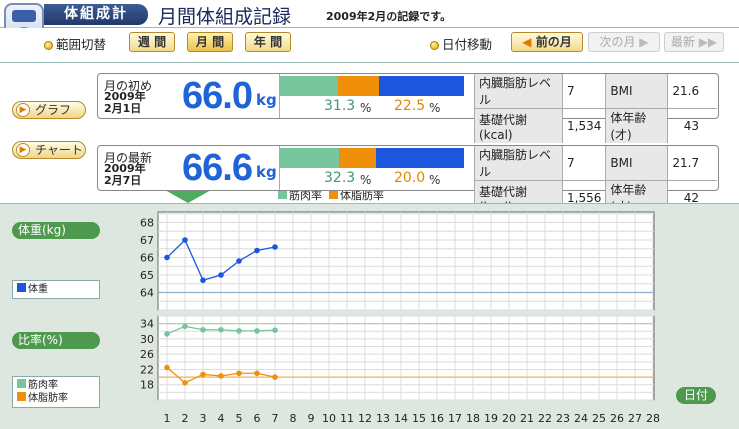 Image resolution: width=739 pixels, height=429 pixels. What do you see at coordinates (147, 339) in the screenshot?
I see `y-tick-label: 30` at bounding box center [147, 339].